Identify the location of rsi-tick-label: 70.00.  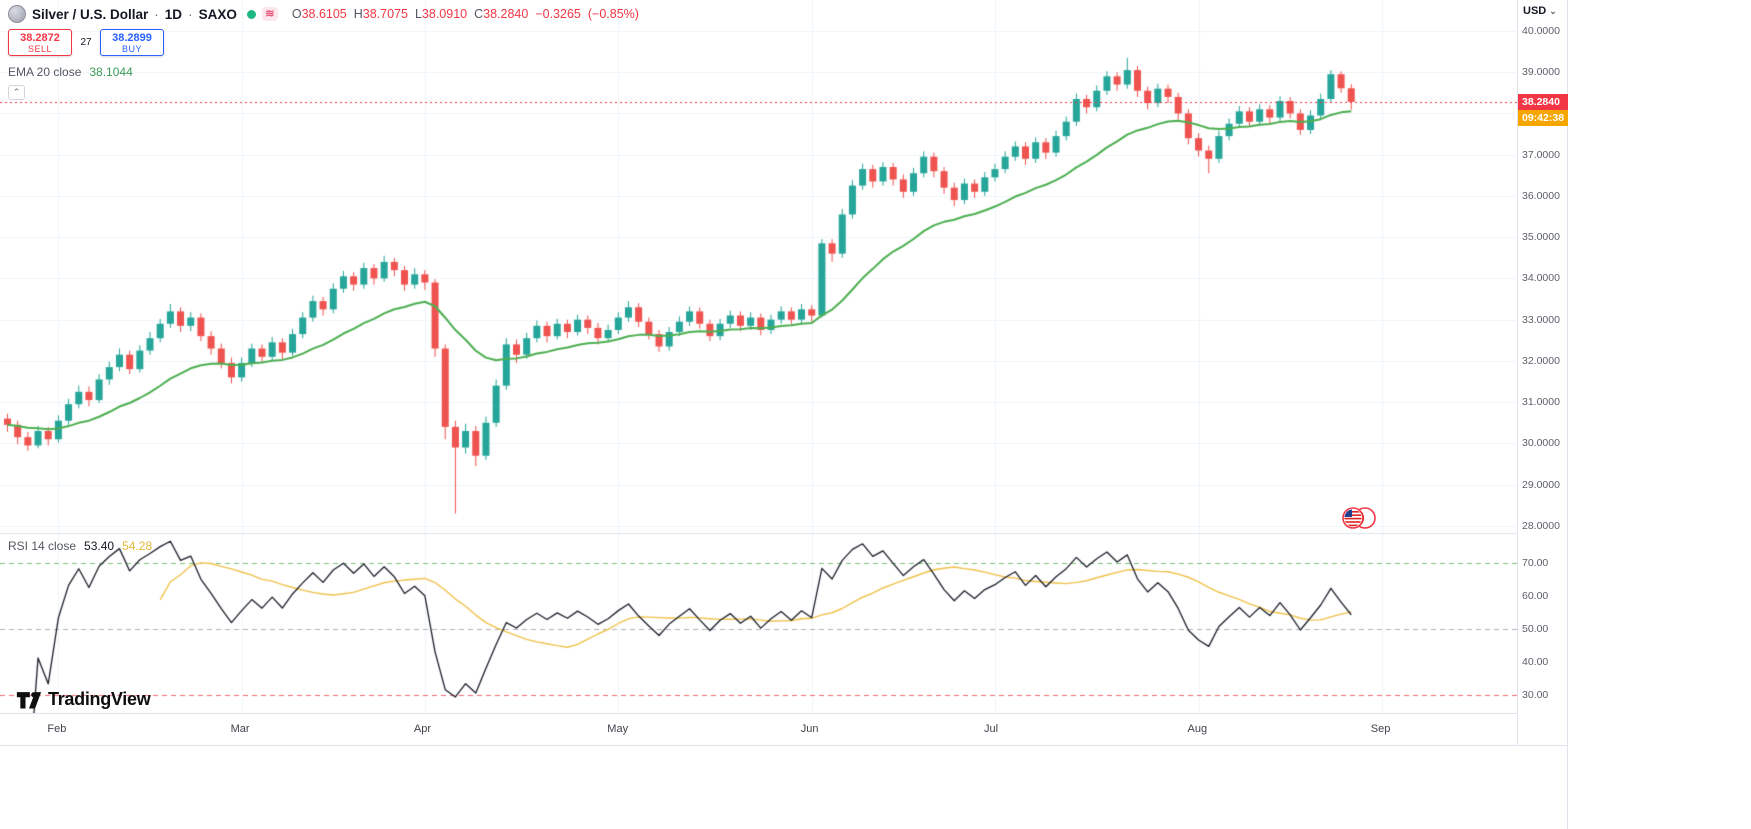
(1535, 562).